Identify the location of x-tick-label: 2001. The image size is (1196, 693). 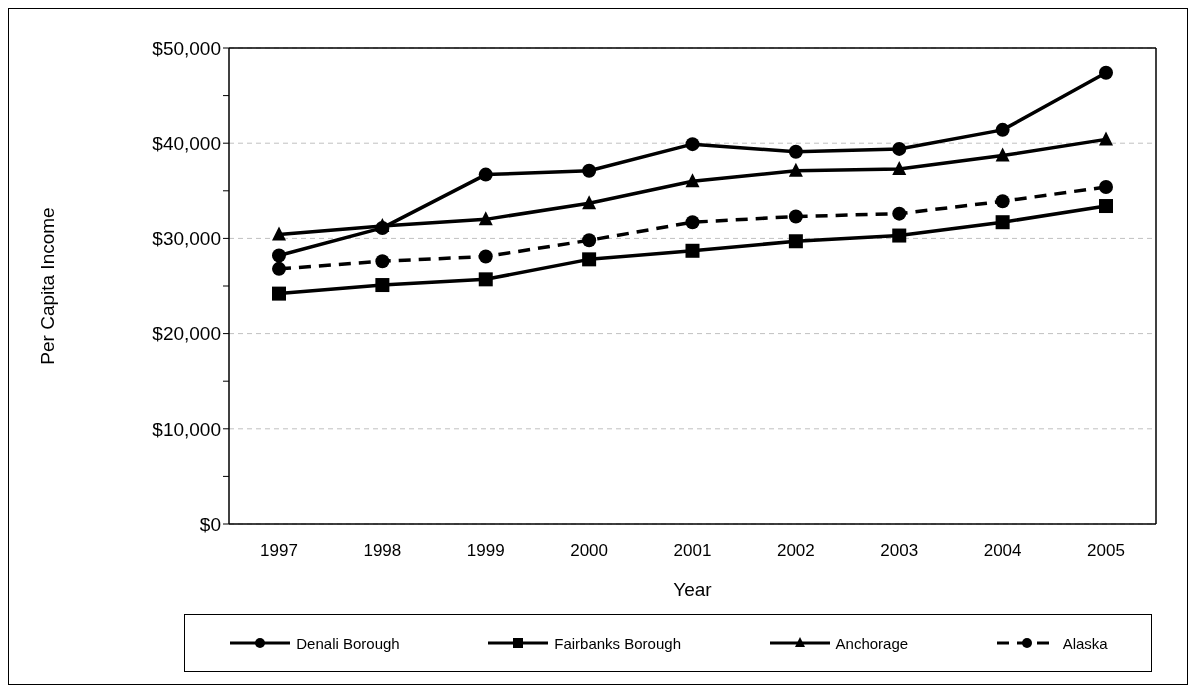
(692, 551).